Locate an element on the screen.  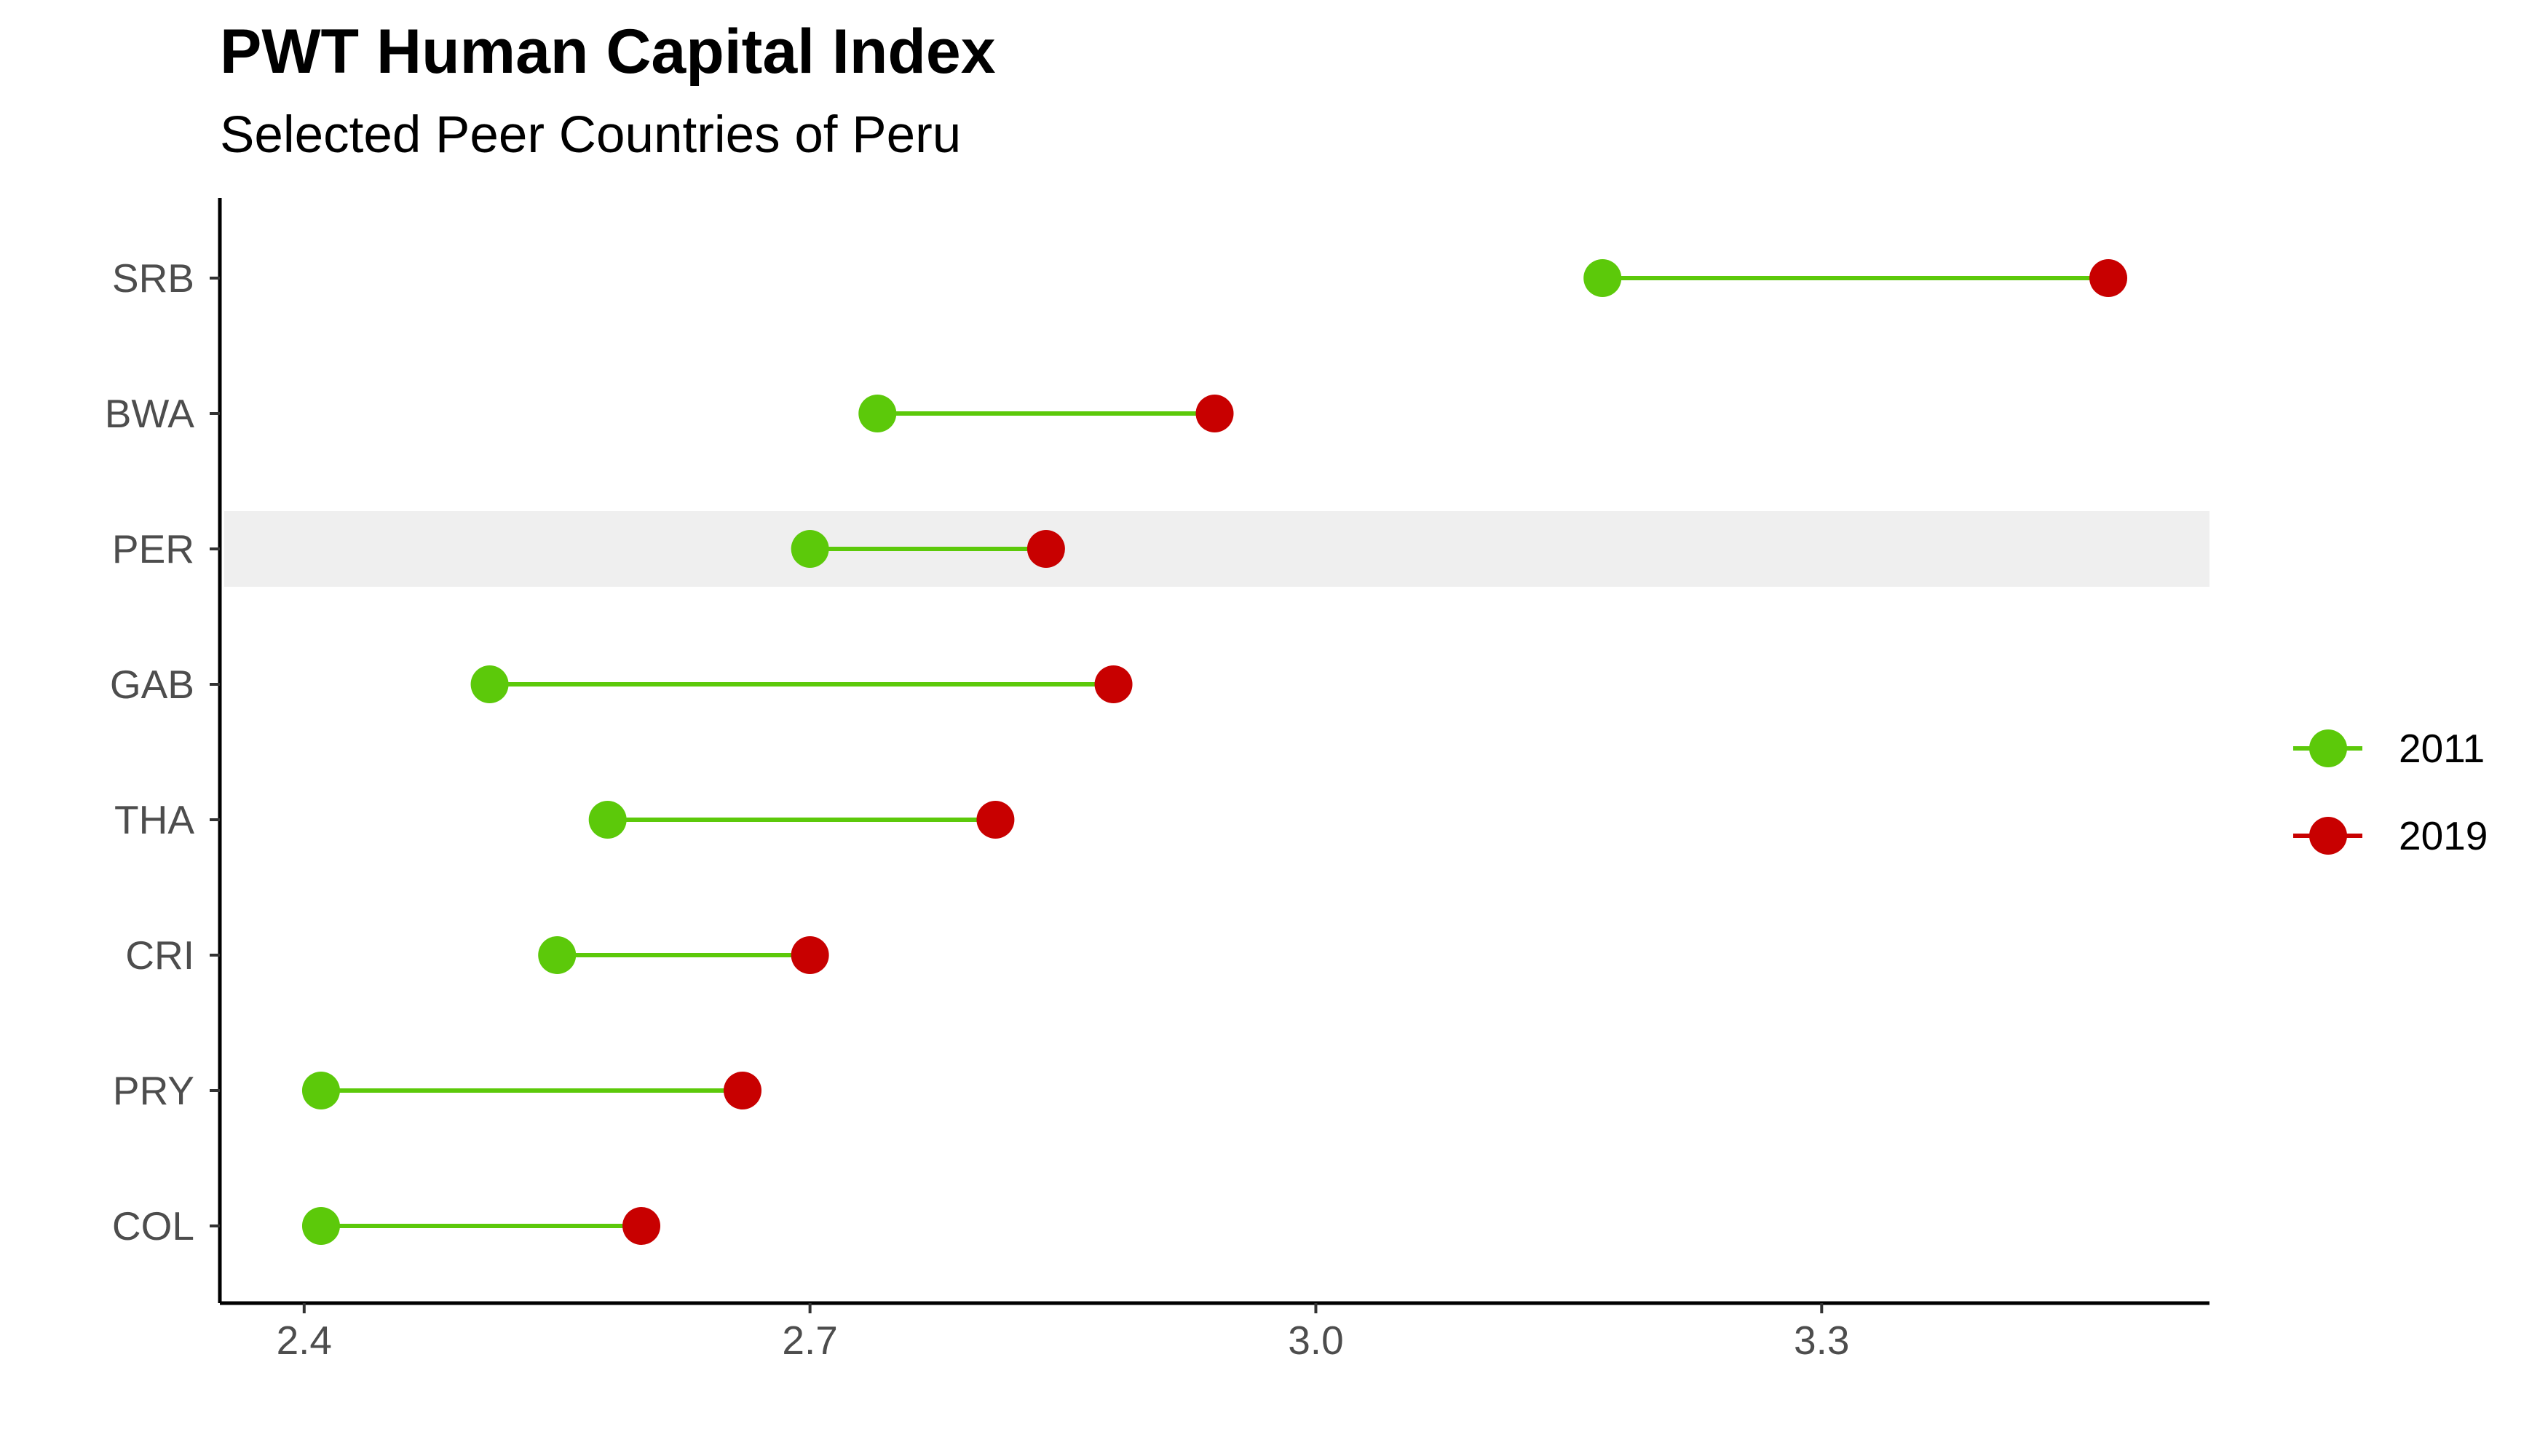
y-tick-label: CRI is located at coordinates (159, 955).